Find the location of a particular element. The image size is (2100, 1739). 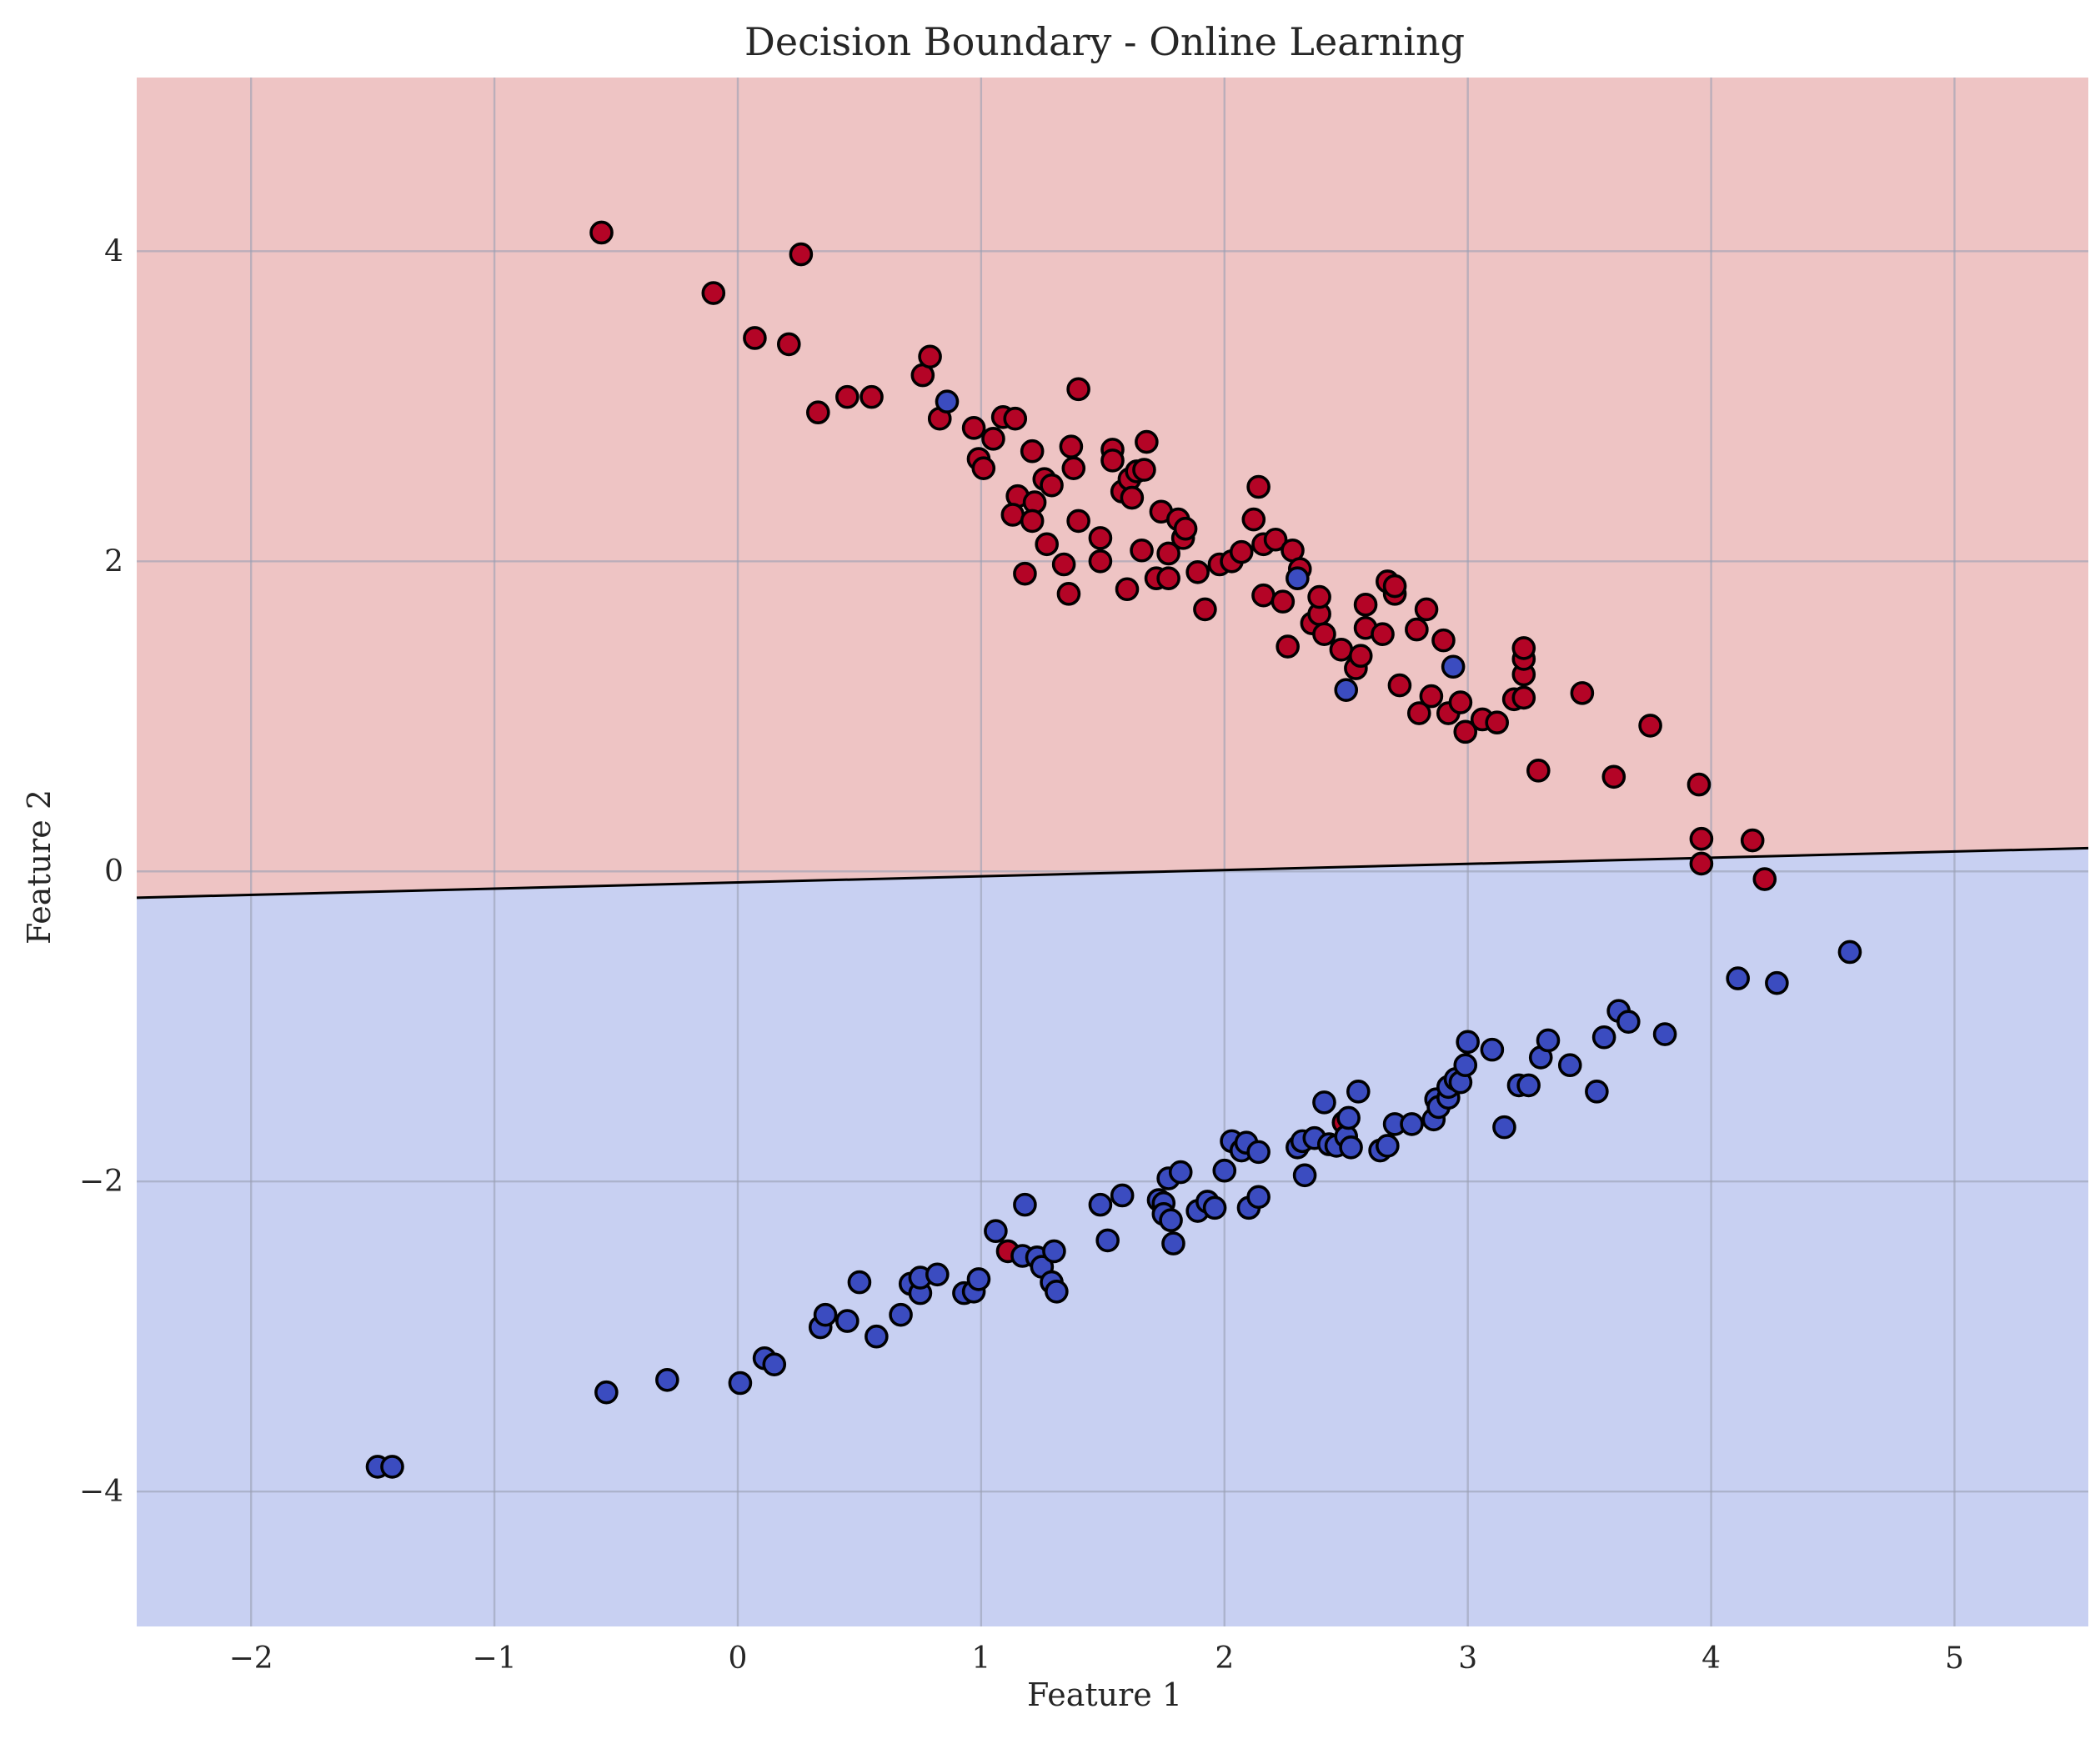

x-axis-ticks: −2 −1 0 1 2 3 4 5 is located at coordinates (1096, 1659).